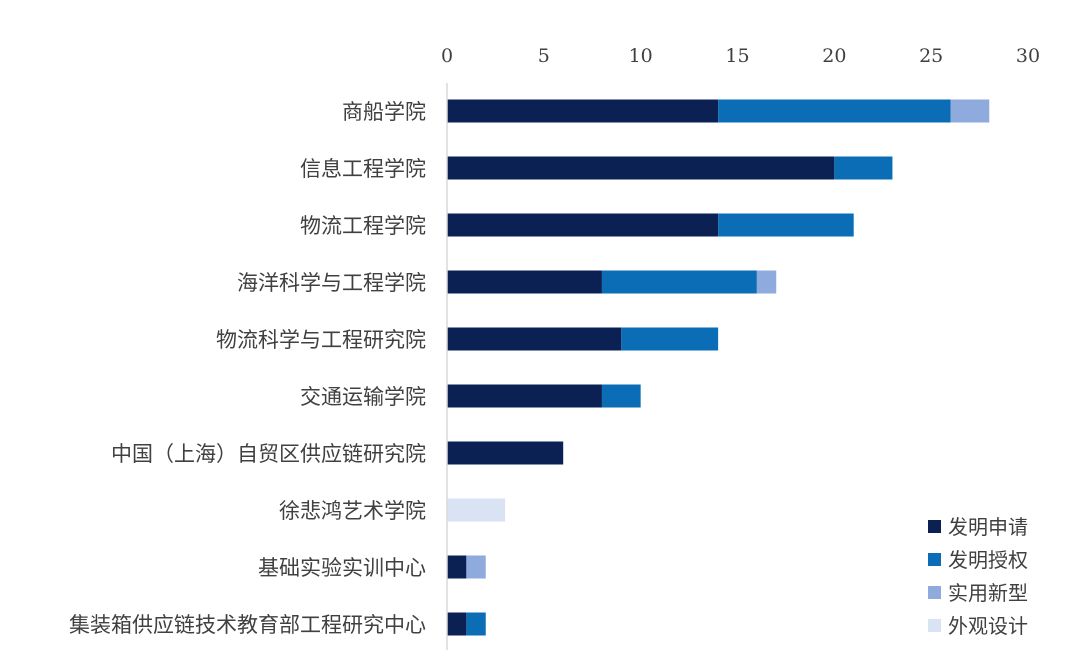 The image size is (1080, 663). What do you see at coordinates (641, 56) in the screenshot?
I see `x-tick-label: 10` at bounding box center [641, 56].